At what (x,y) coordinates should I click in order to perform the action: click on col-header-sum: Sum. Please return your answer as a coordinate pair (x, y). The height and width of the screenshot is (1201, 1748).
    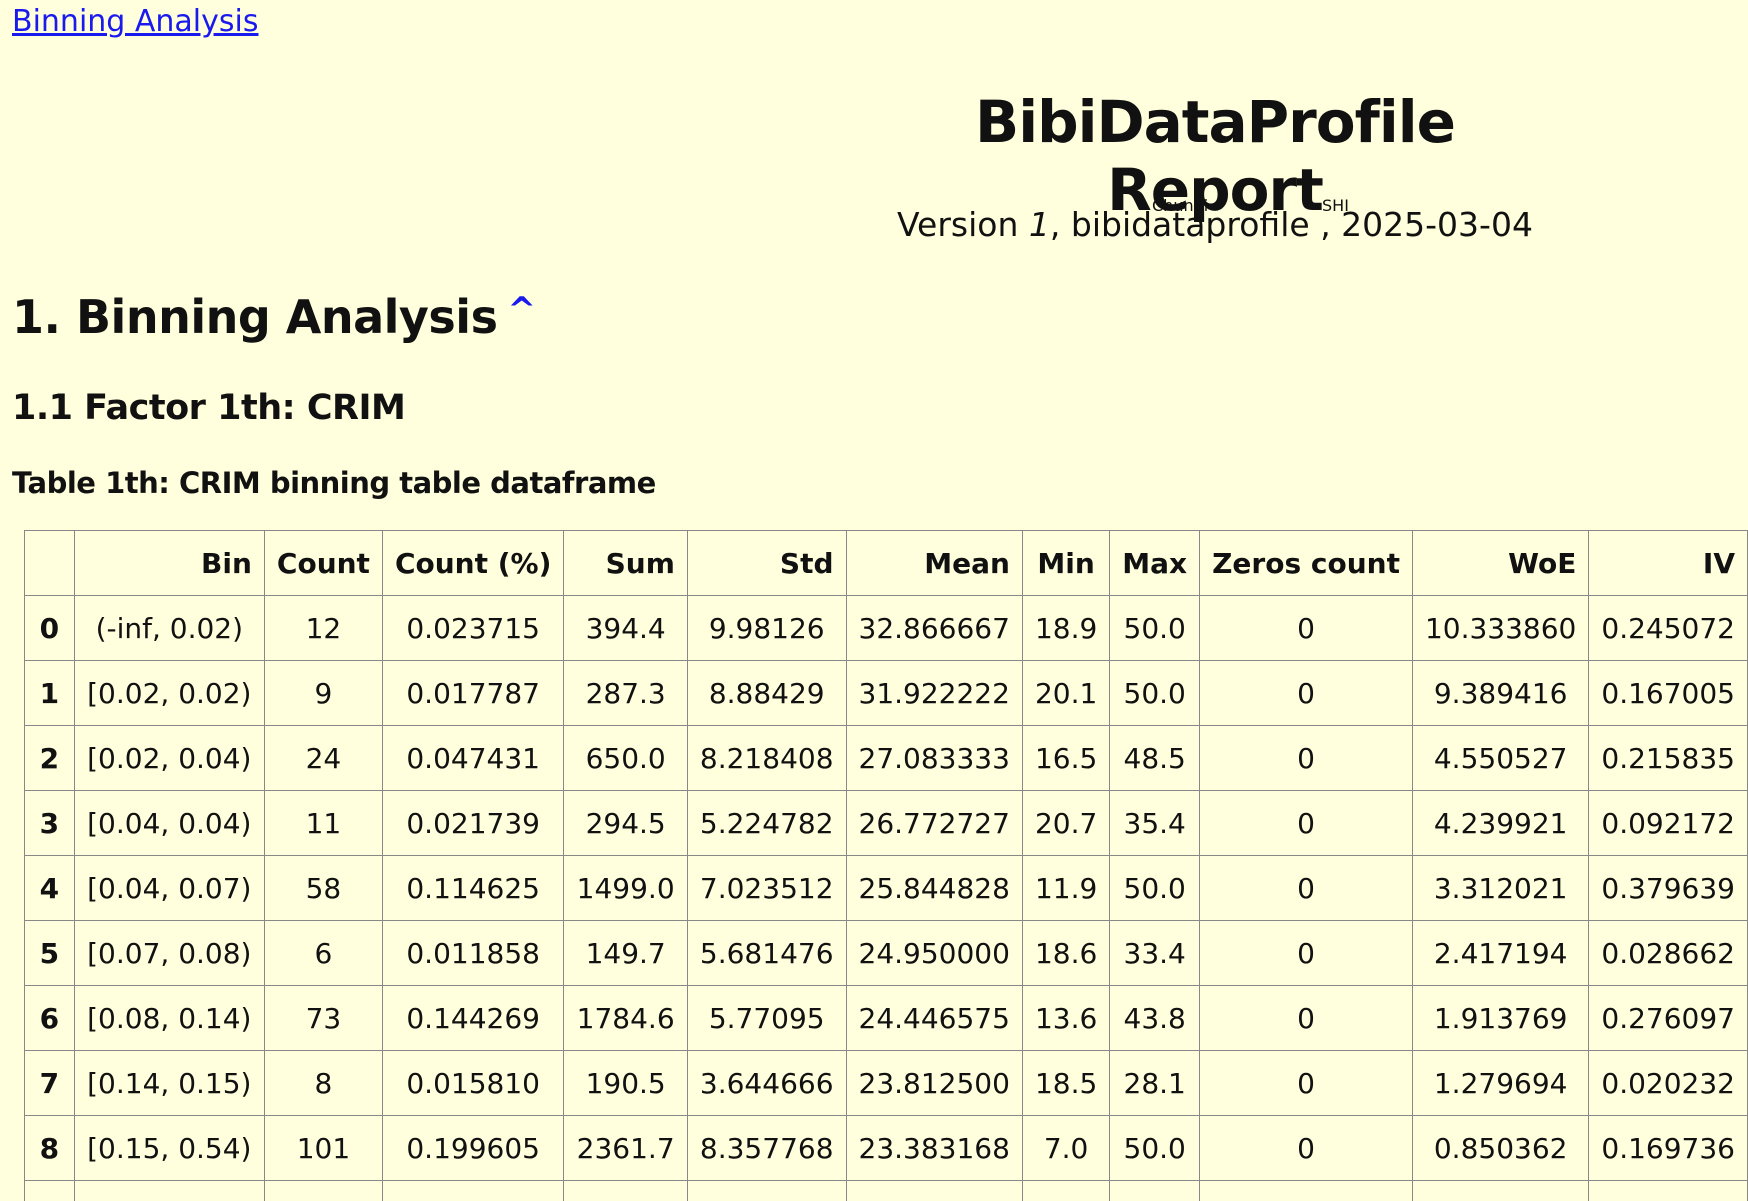
    Looking at the image, I should click on (625, 563).